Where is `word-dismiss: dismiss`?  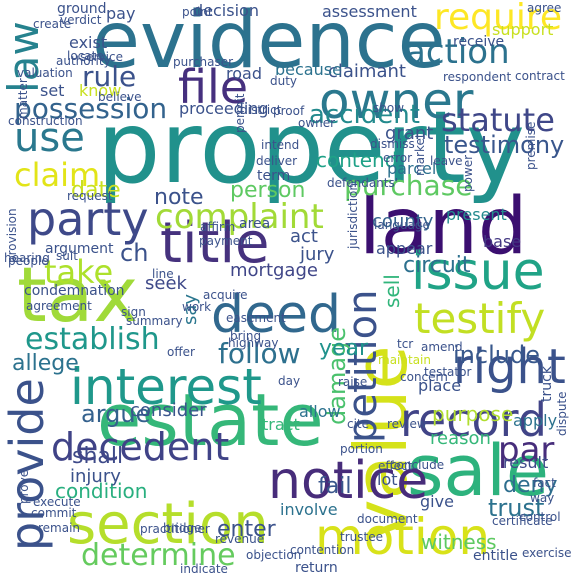
word-dismiss: dismiss is located at coordinates (392, 144).